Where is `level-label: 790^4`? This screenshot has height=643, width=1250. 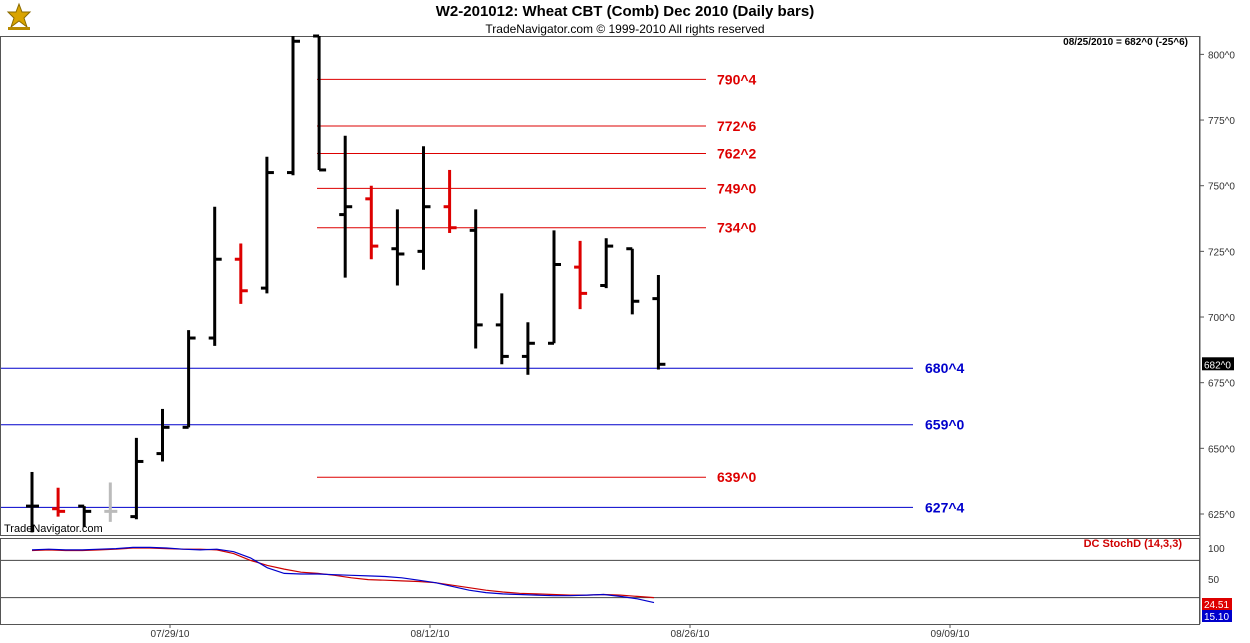 level-label: 790^4 is located at coordinates (737, 79).